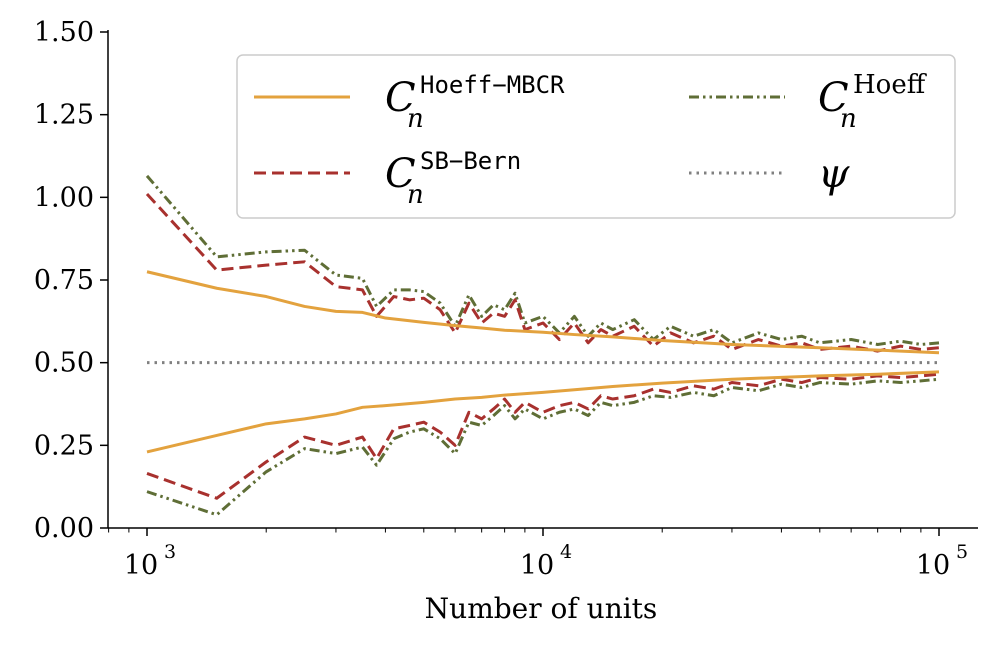 The image size is (996, 648). I want to click on legend-label-sup: Hoeff, so click(890, 85).